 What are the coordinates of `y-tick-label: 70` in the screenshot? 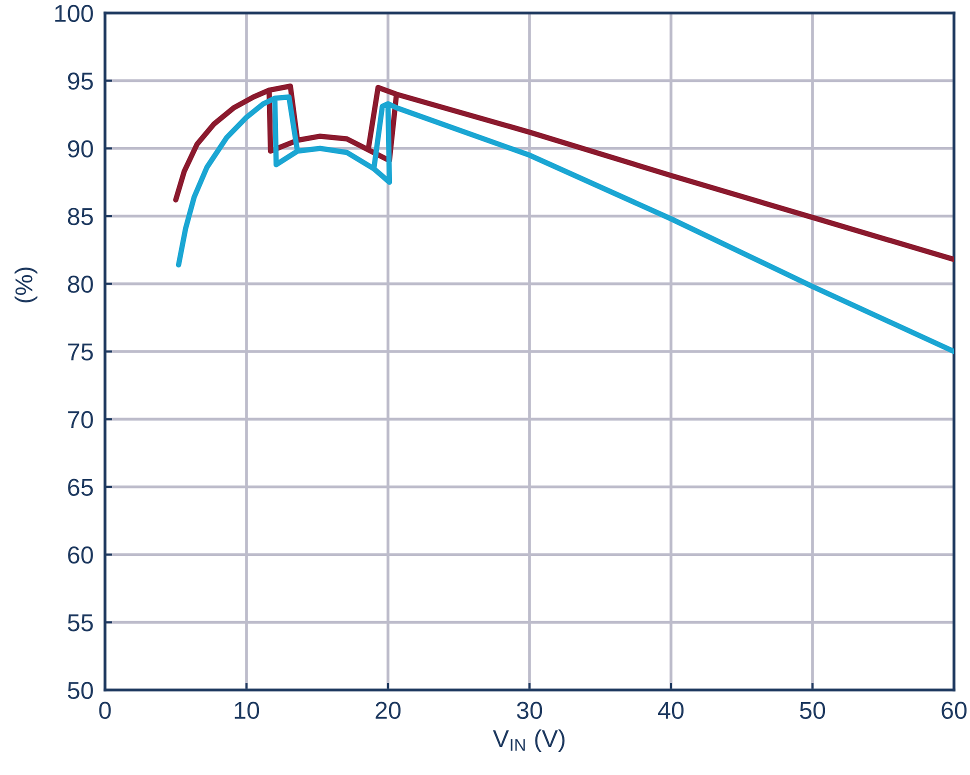 It's located at (80, 419).